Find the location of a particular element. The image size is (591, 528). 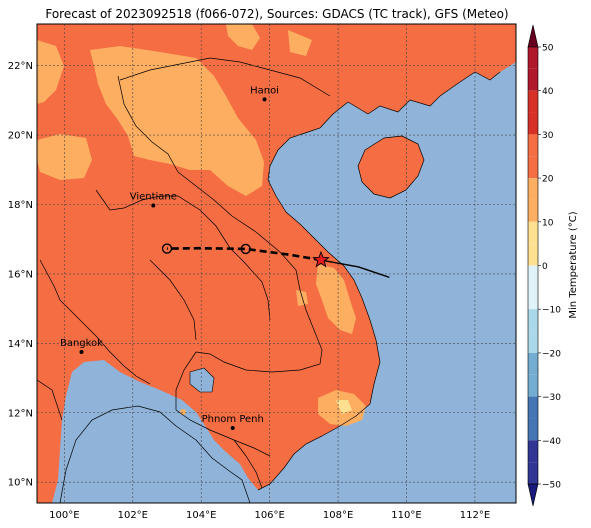

colorbar-tick-label: 20 is located at coordinates (548, 180).